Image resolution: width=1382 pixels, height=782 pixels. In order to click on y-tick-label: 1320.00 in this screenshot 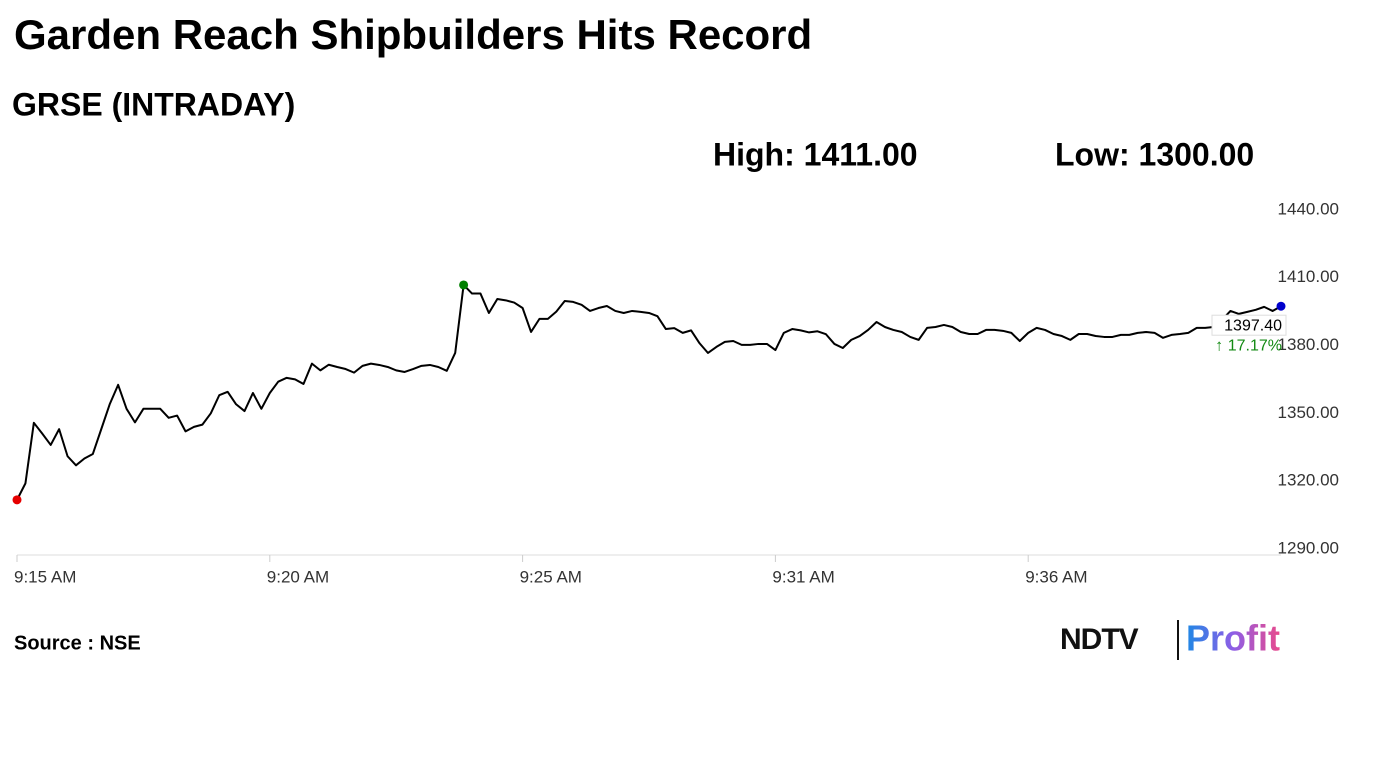, I will do `click(1308, 480)`.